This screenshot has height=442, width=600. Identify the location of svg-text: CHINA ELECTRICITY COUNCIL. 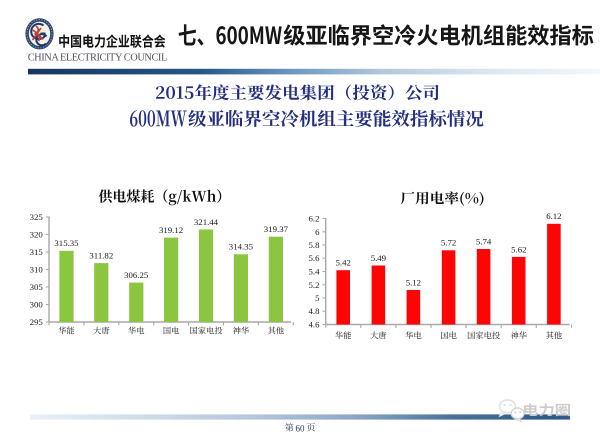
(98, 57).